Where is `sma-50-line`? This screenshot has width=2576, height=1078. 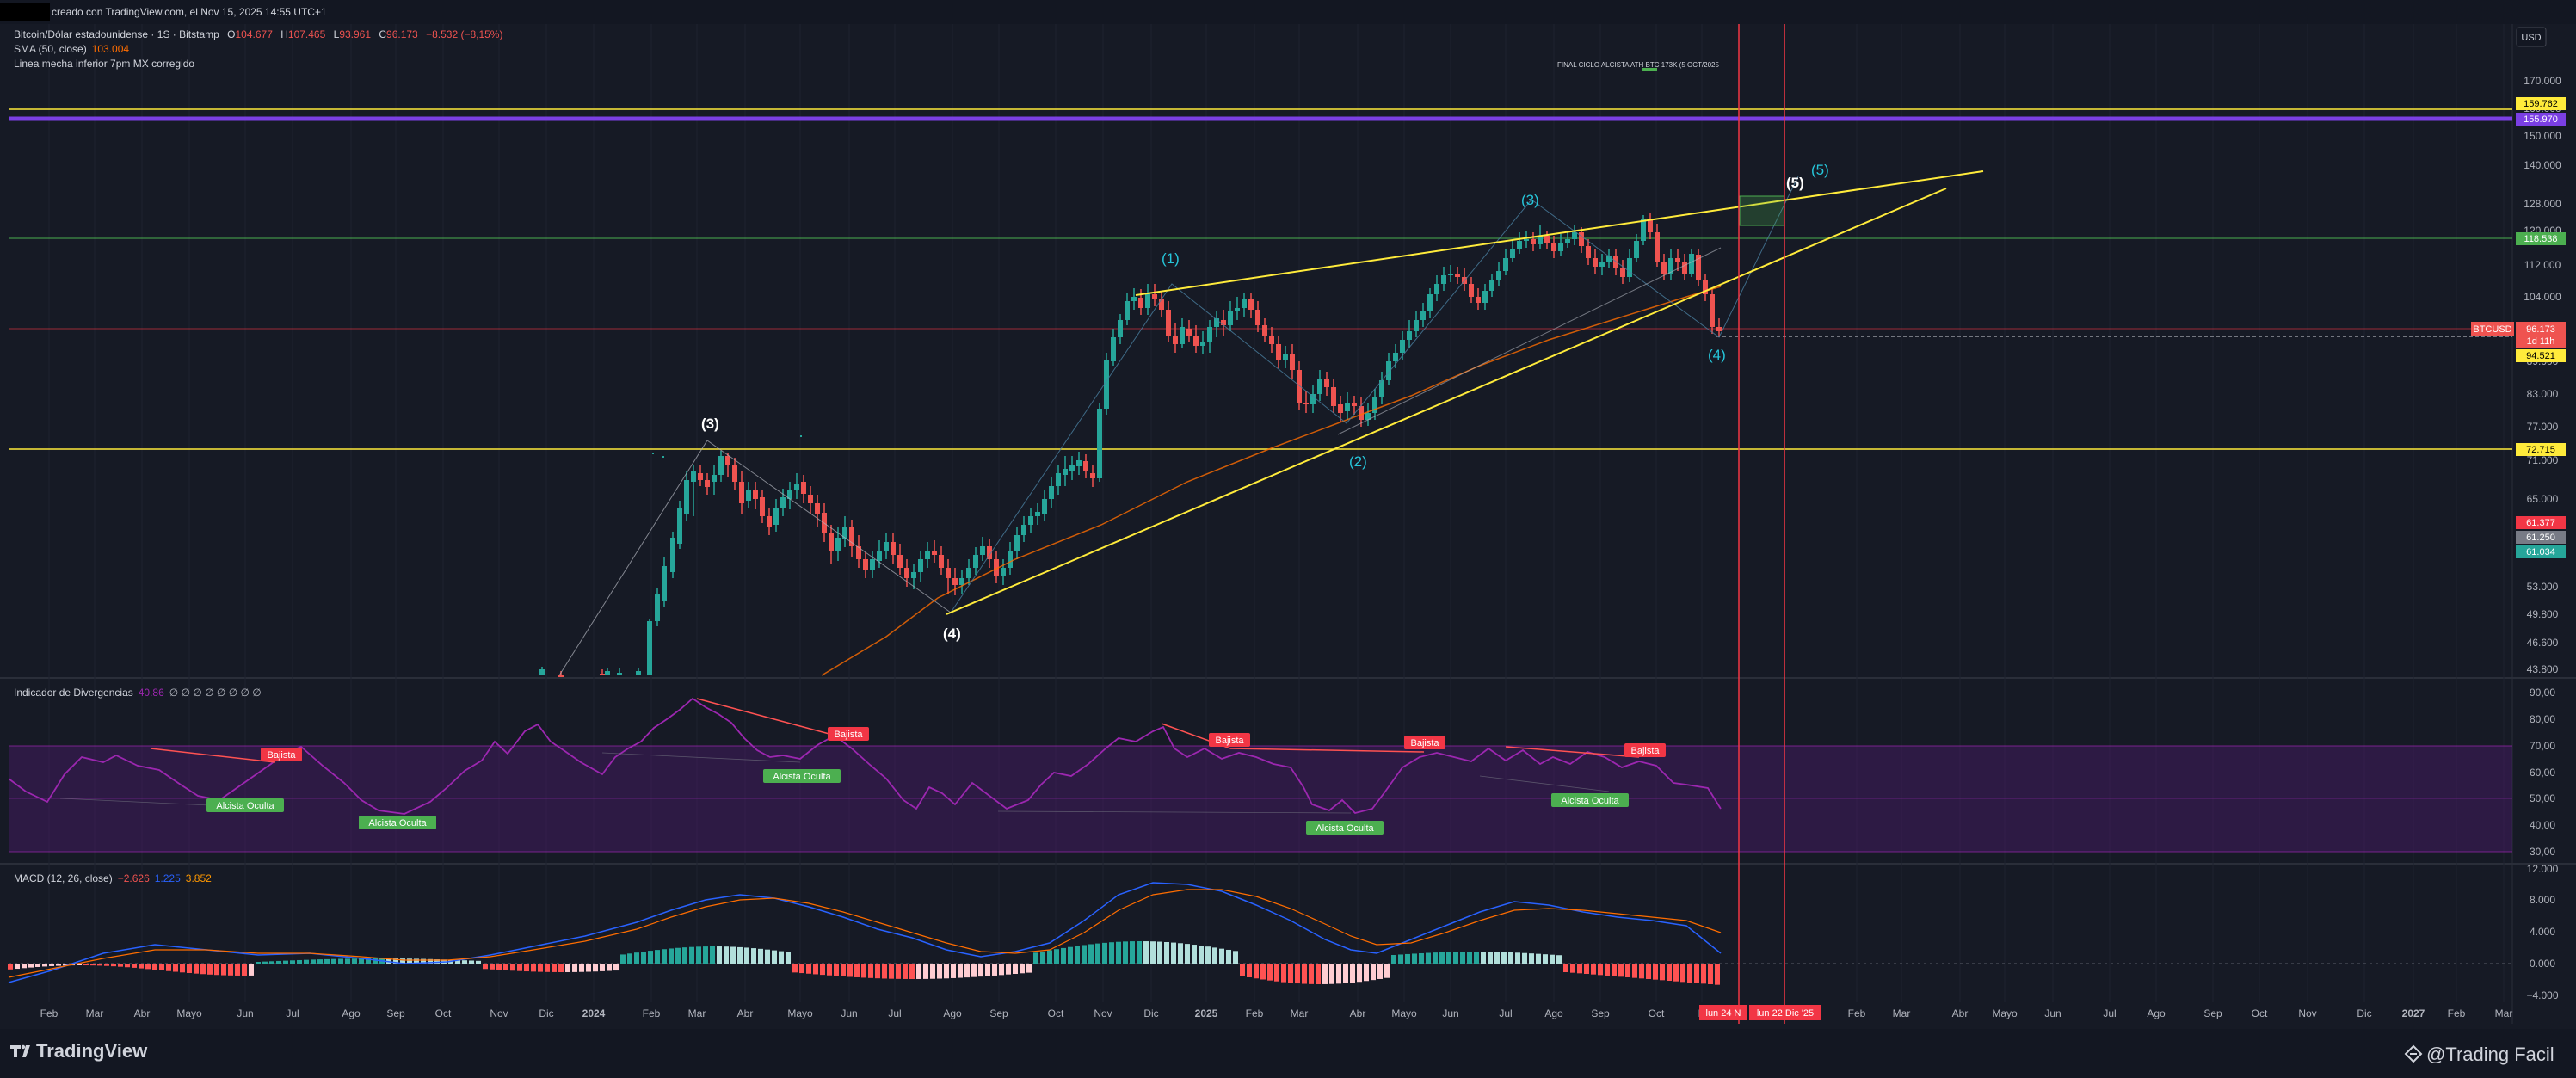 sma-50-line is located at coordinates (1272, 481).